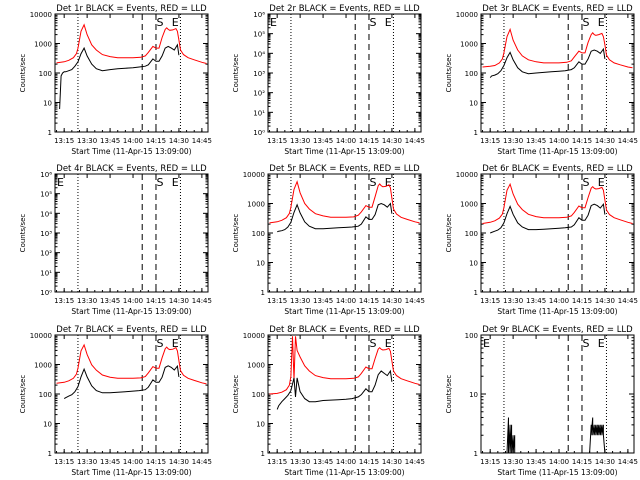 The height and width of the screenshot is (480, 640). Describe the element at coordinates (46, 293) in the screenshot. I see `panel-4-y-tick-label: 10⁰` at that location.